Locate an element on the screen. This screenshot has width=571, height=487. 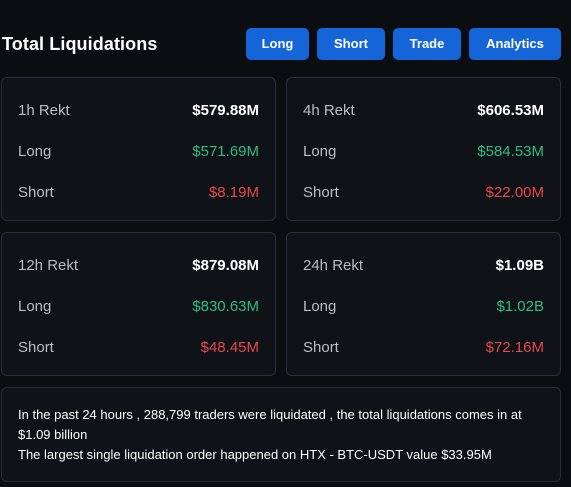
total-row: 12h Rekt $879.08M is located at coordinates (138, 267).